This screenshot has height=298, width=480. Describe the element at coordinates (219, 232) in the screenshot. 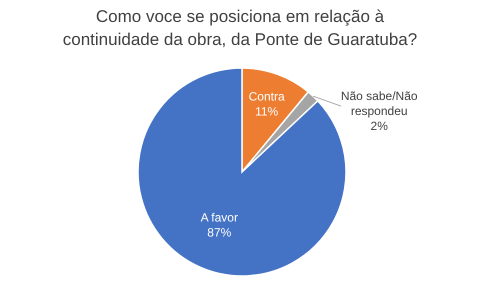

I see `data-label: 87%` at that location.